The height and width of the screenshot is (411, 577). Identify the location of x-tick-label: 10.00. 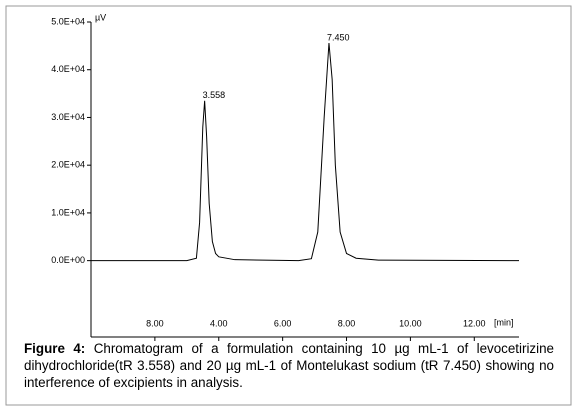
(410, 323).